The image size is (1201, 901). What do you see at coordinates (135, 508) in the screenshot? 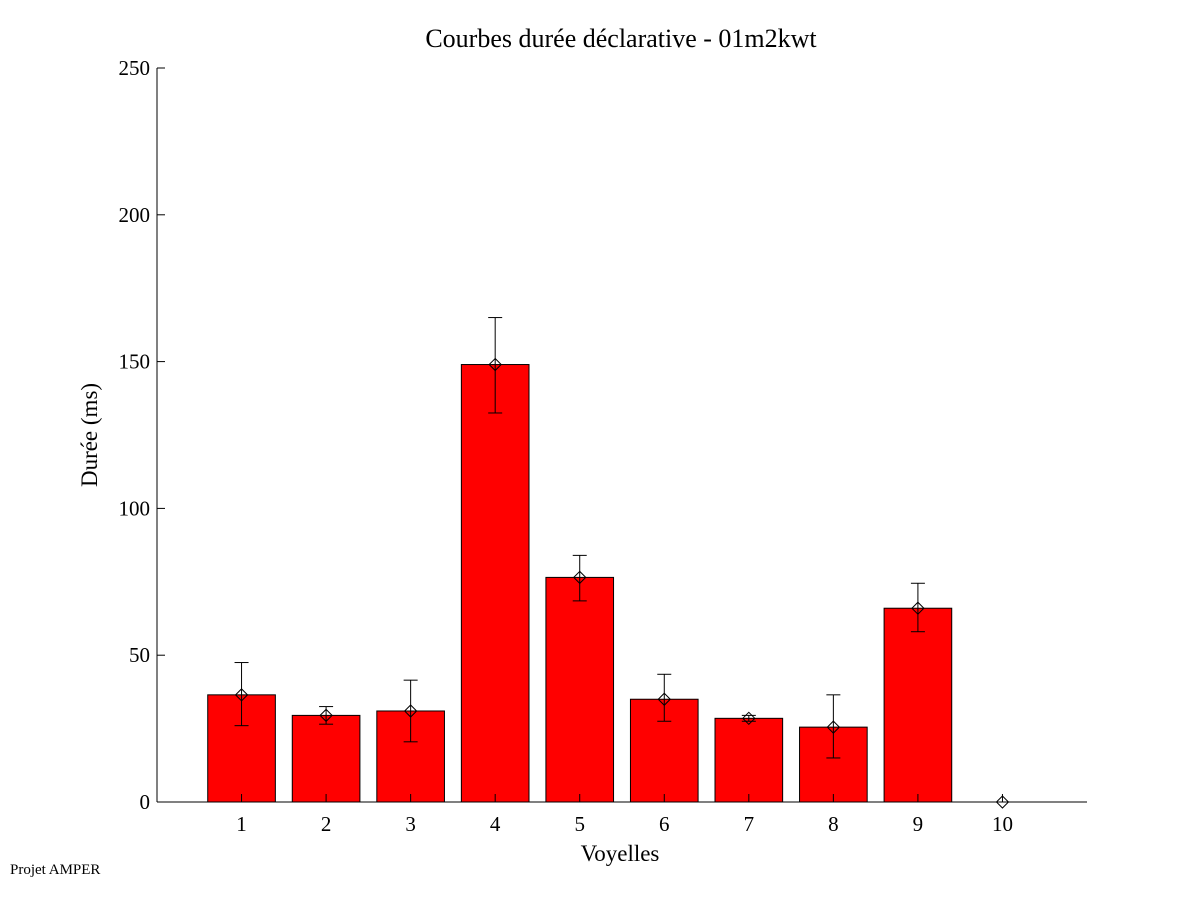
I see `y-tick-label-100: 100` at bounding box center [135, 508].